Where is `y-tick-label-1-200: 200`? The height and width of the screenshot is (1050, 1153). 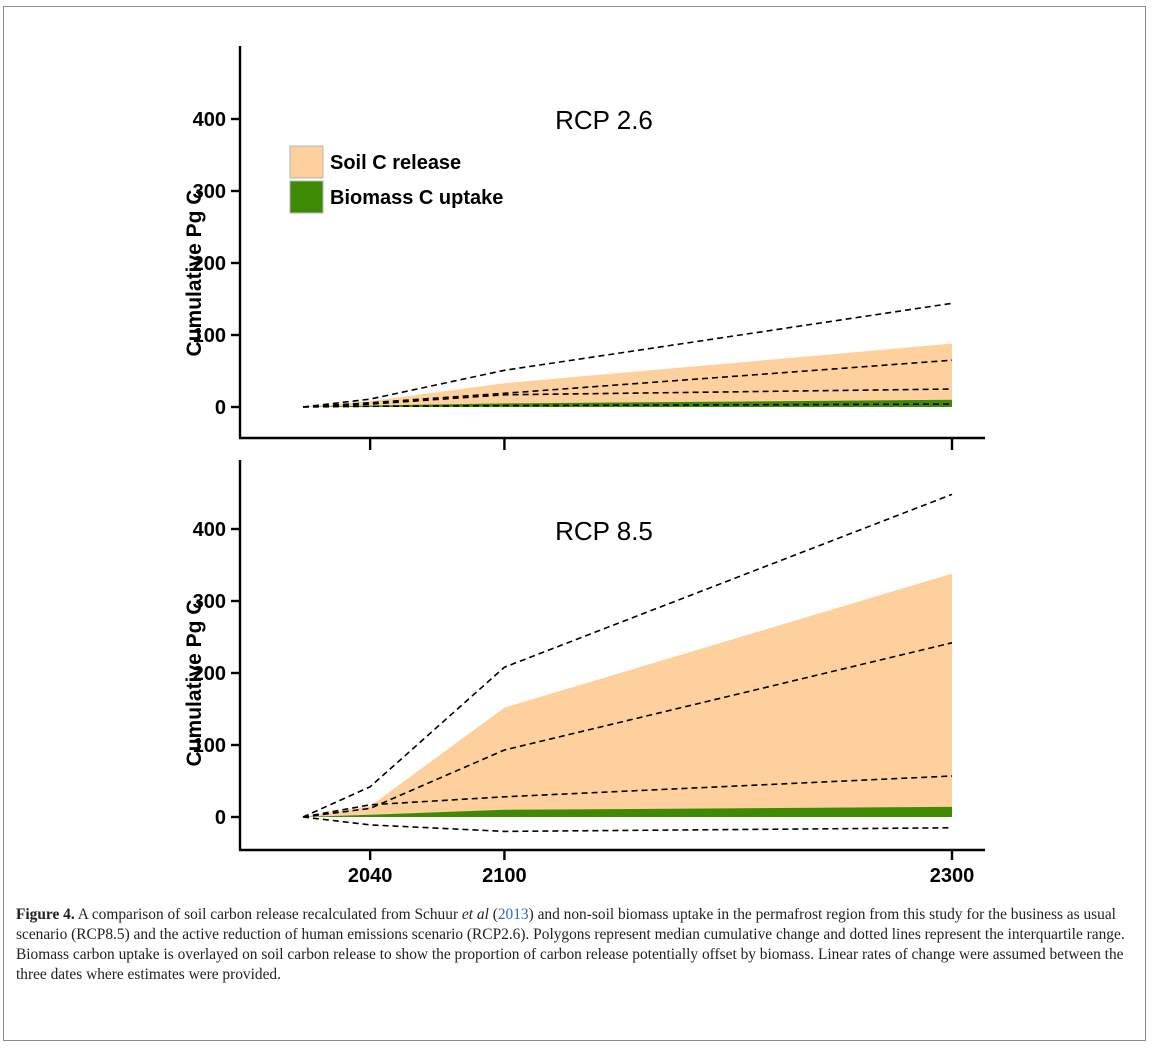
y-tick-label-1-200: 200 is located at coordinates (209, 264).